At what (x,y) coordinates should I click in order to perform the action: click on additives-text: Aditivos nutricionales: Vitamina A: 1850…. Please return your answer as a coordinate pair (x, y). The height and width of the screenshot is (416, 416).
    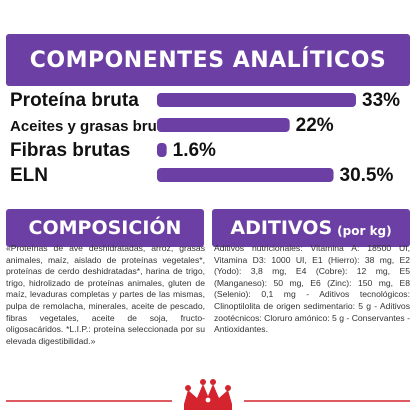
    Looking at the image, I should click on (312, 289).